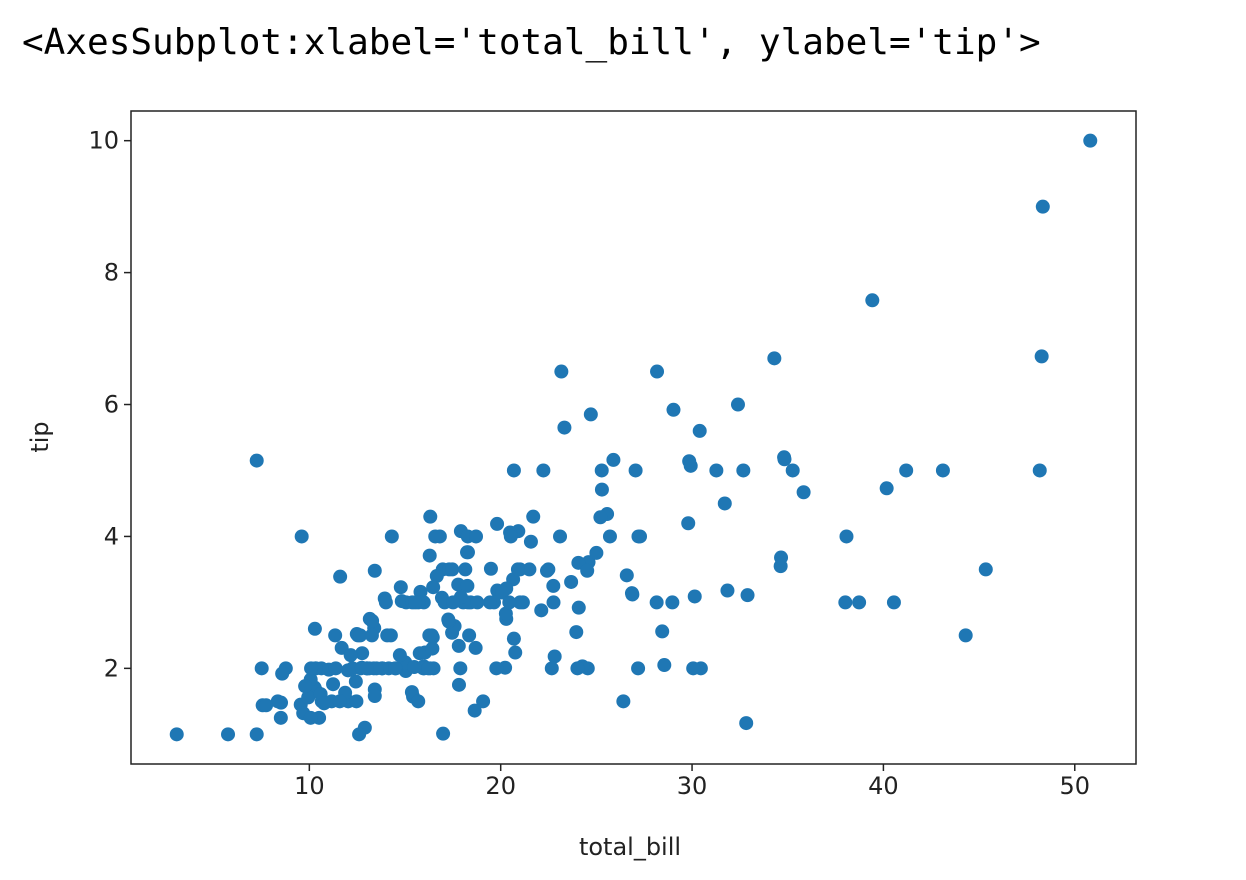 The height and width of the screenshot is (880, 1246). What do you see at coordinates (883, 786) in the screenshot?
I see `x-tick-label: 40` at bounding box center [883, 786].